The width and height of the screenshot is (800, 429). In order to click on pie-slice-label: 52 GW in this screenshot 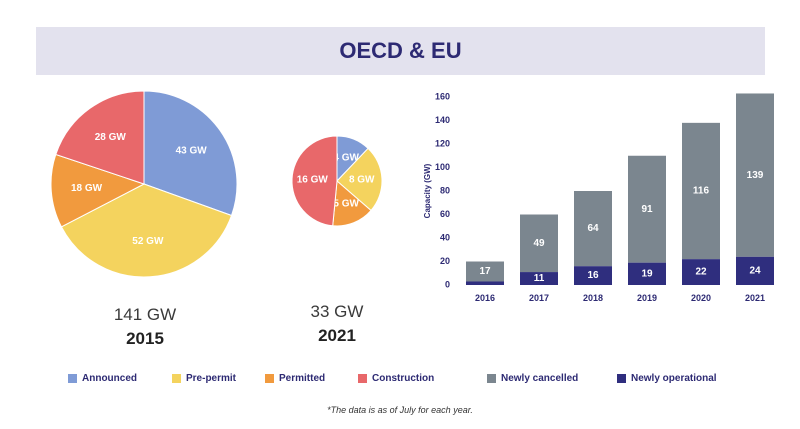, I will do `click(148, 241)`.